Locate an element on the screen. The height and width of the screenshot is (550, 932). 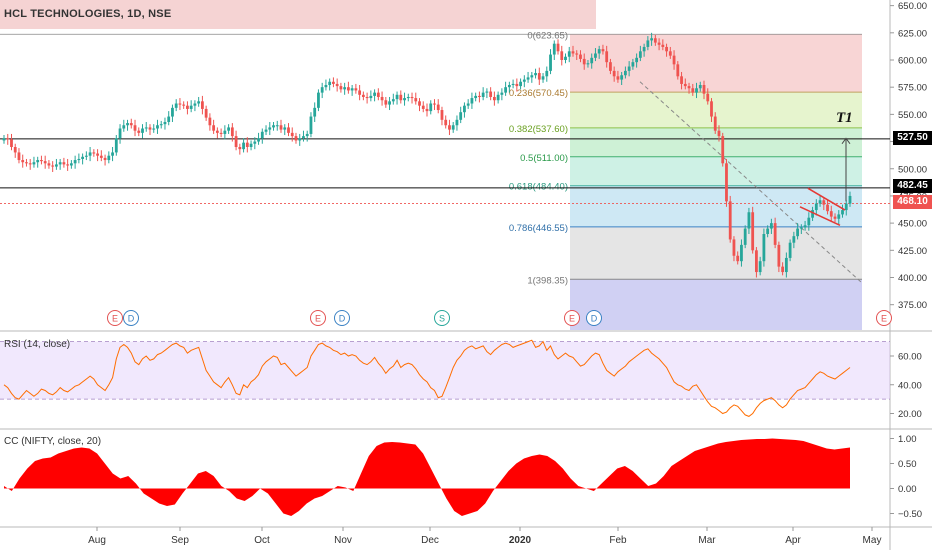
y-tick-label: 550.00 is located at coordinates (912, 115).